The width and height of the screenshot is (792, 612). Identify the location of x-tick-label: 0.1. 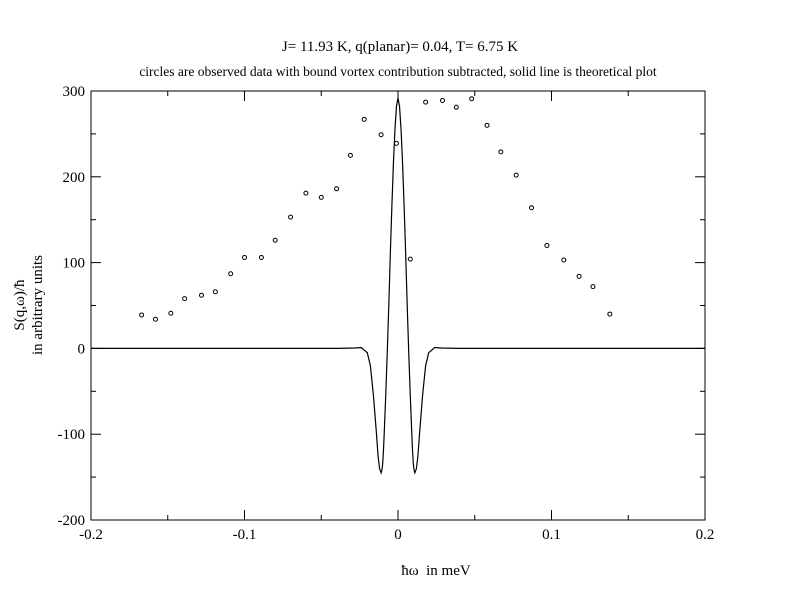
(551, 535).